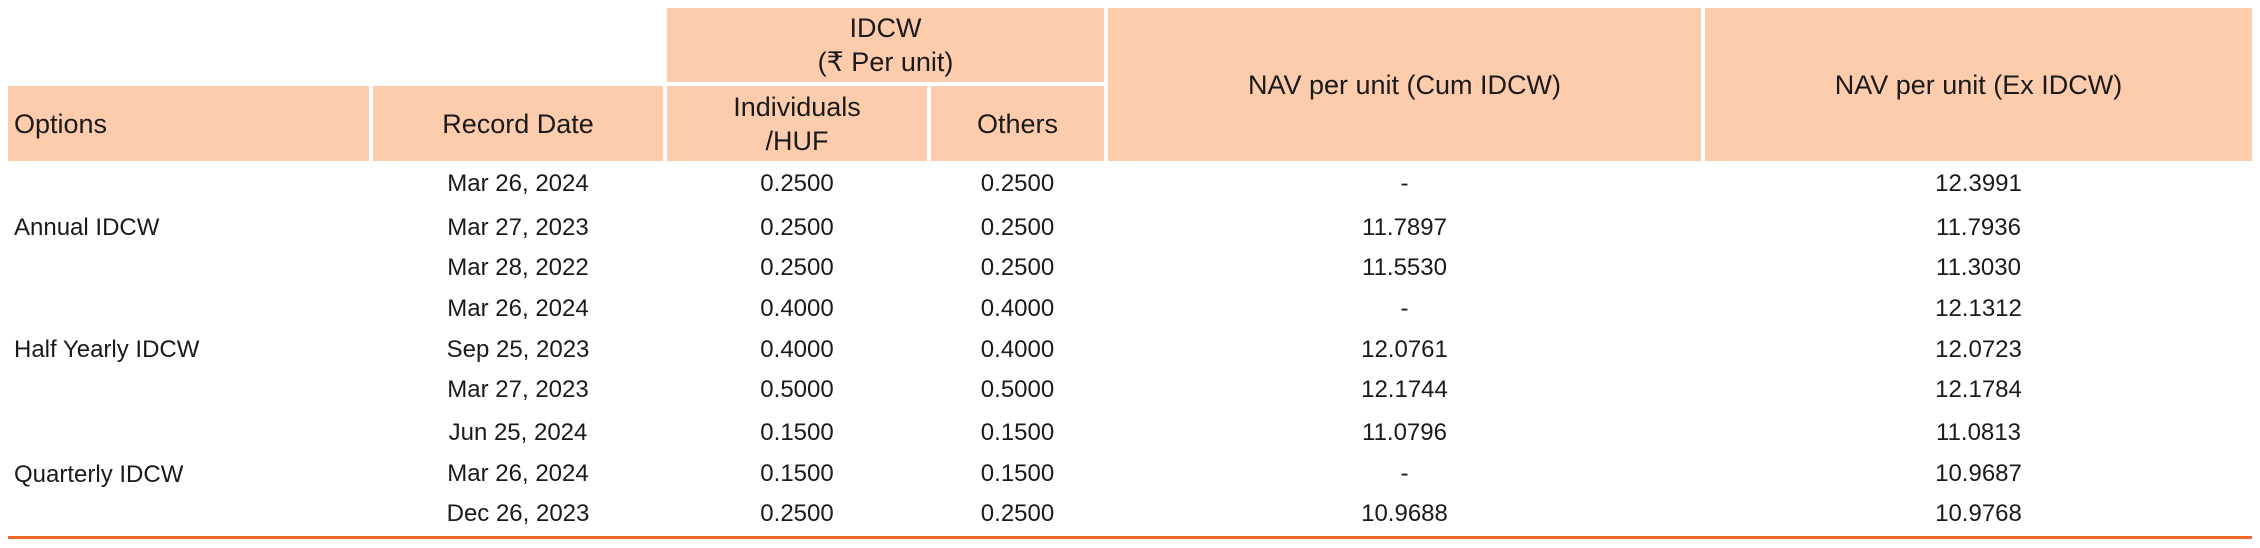 The height and width of the screenshot is (548, 2260). What do you see at coordinates (797, 106) in the screenshot?
I see `header-individuals-label: Individuals` at bounding box center [797, 106].